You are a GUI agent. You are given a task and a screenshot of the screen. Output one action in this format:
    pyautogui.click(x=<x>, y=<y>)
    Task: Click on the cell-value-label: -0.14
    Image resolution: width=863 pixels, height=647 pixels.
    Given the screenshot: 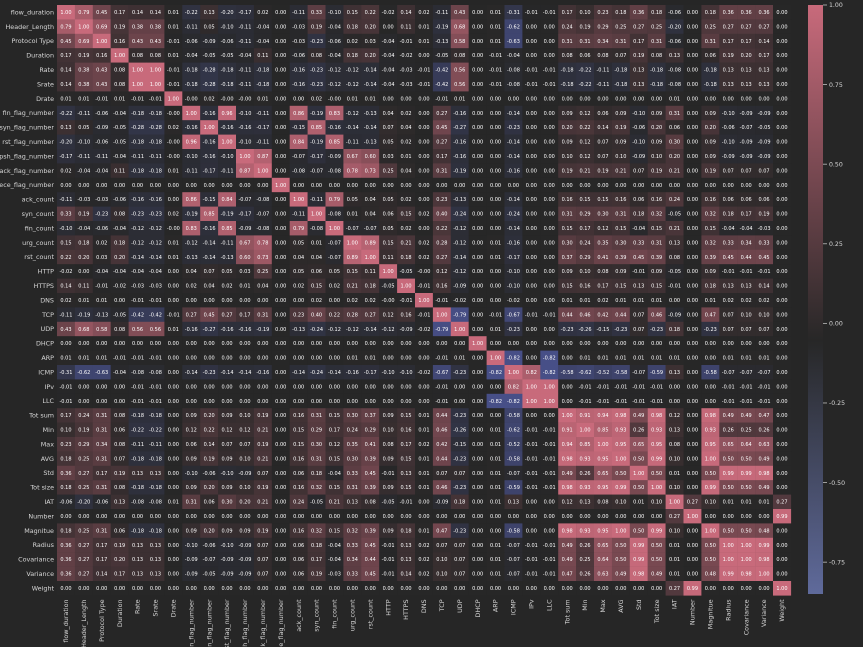 What is the action you would take?
    pyautogui.click(x=298, y=373)
    